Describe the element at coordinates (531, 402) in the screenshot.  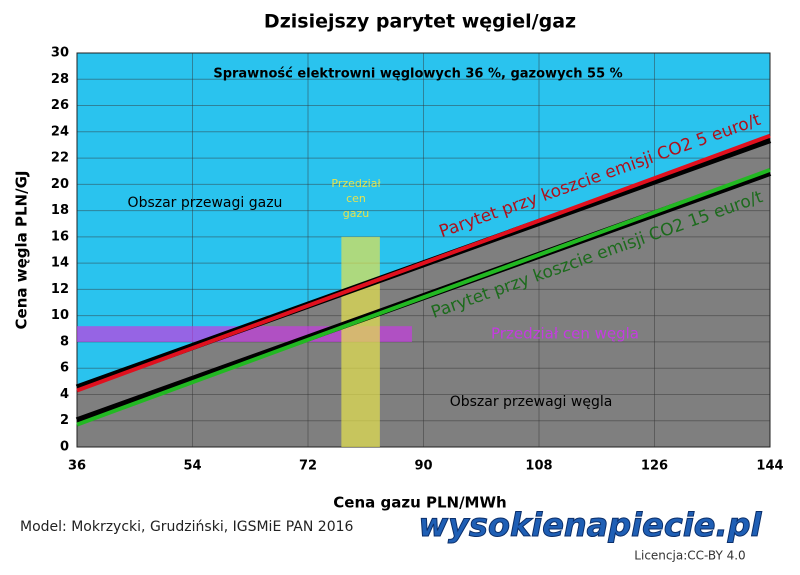
I see `annotation: Obszar przewagi węgla` at that location.